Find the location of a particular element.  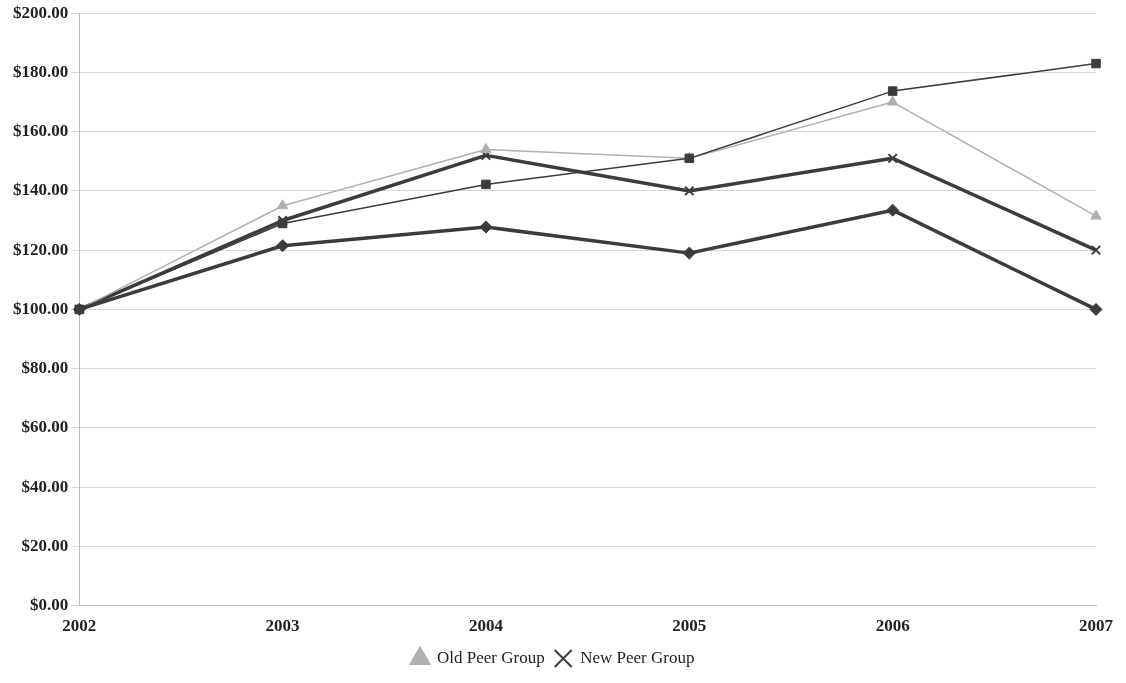

x-tick-label: 2002 is located at coordinates (79, 626).